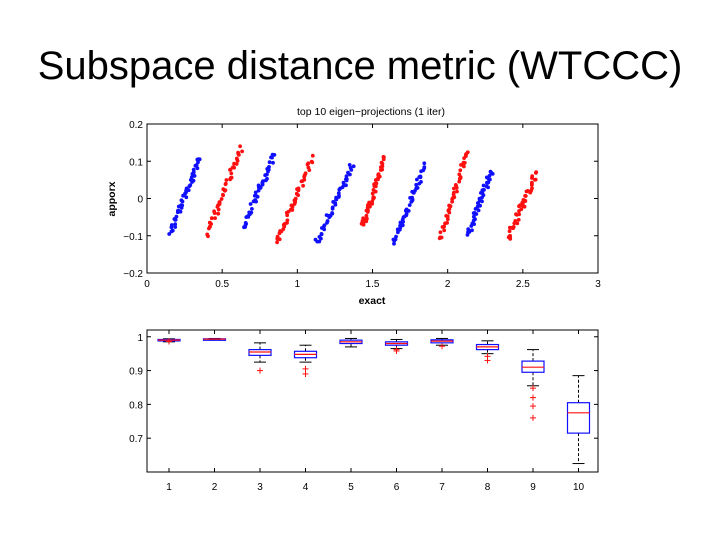  What do you see at coordinates (112, 198) in the screenshot?
I see `scatter-y-label: apporx` at bounding box center [112, 198].